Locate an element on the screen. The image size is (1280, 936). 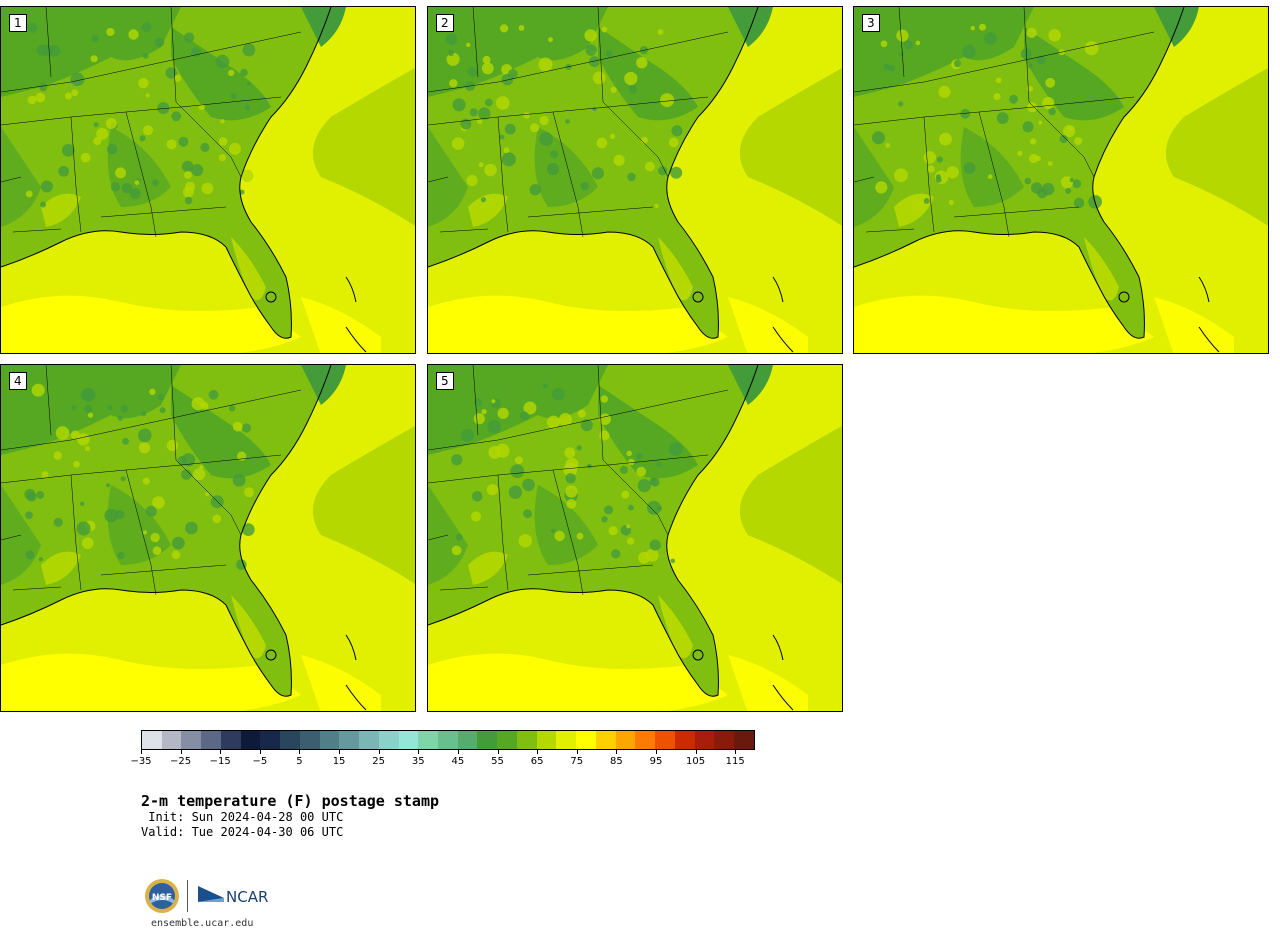
ncar-logo-icon: NCAR is located at coordinates (233, 896).